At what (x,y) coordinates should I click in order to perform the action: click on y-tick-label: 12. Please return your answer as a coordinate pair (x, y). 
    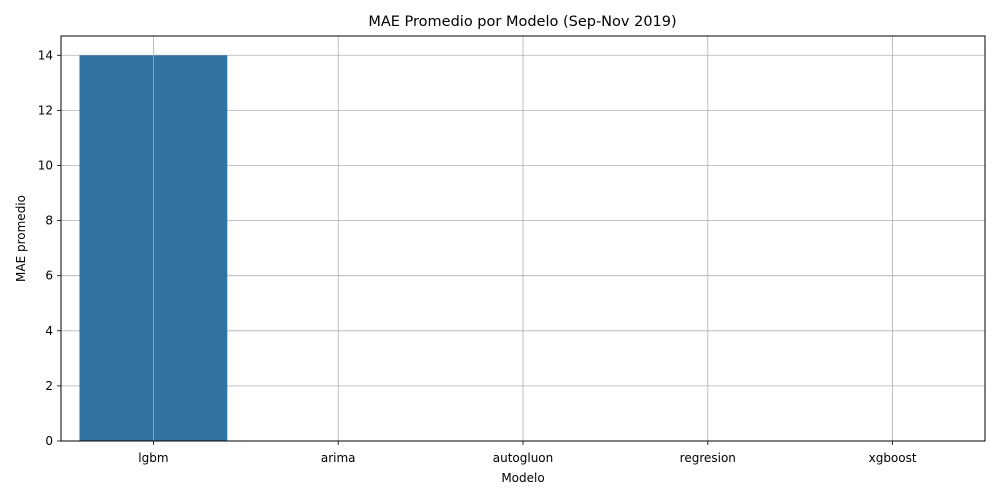
    Looking at the image, I should click on (45, 110).